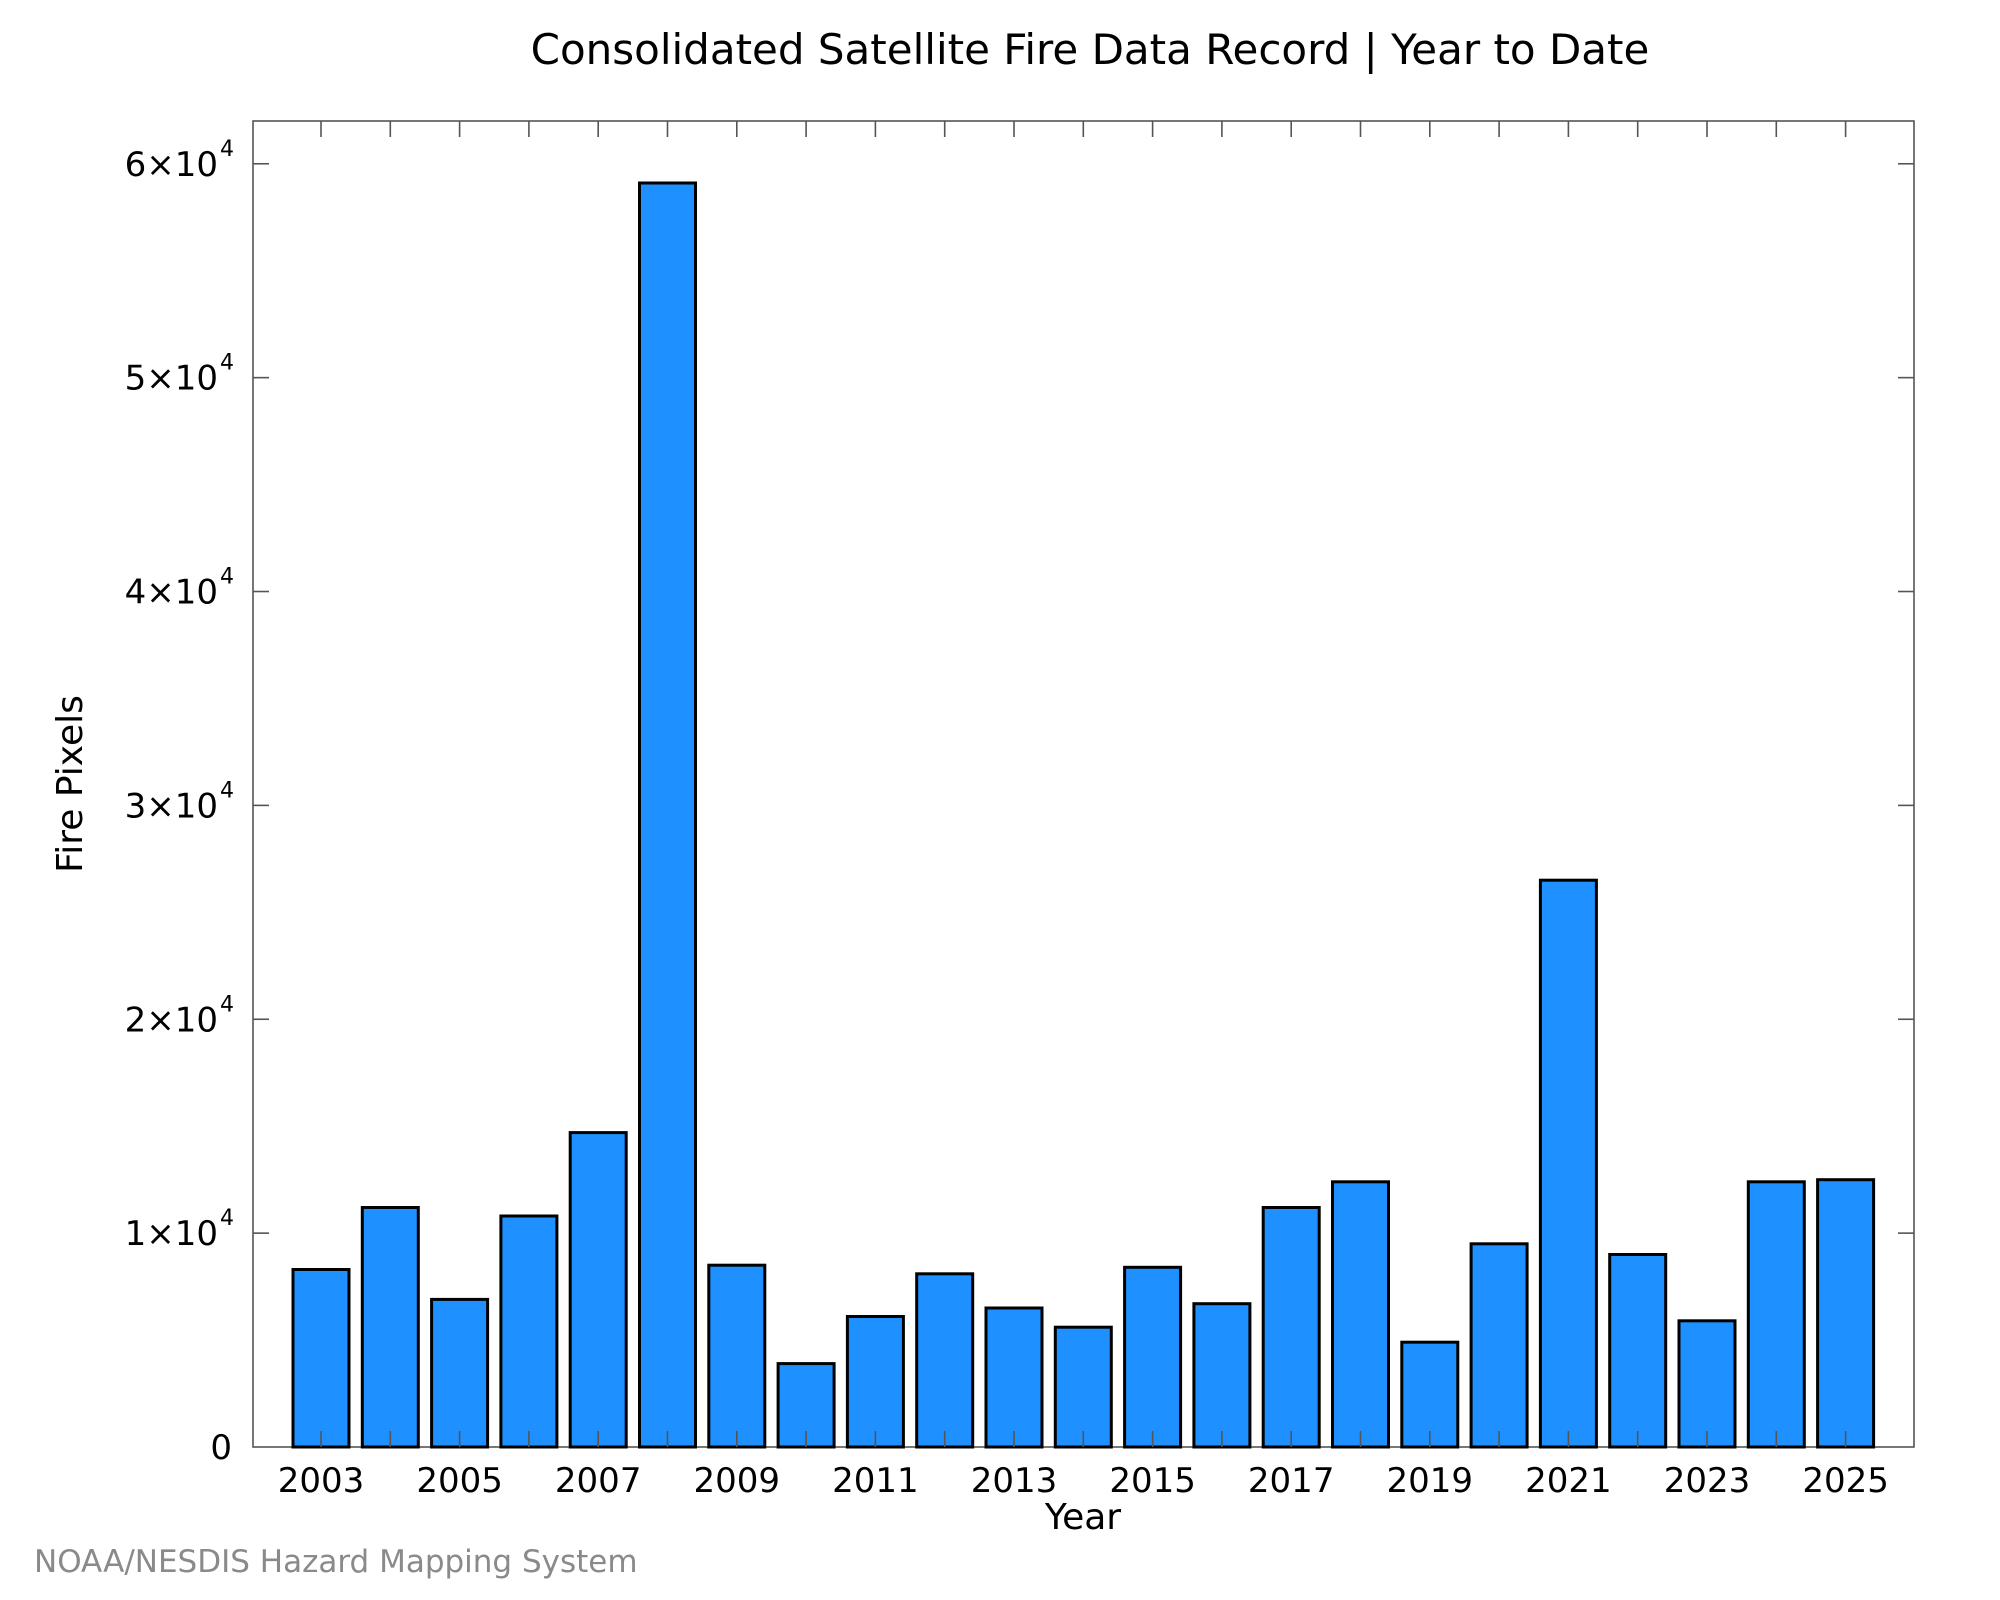 The width and height of the screenshot is (2000, 1600). Describe the element at coordinates (321, 1481) in the screenshot. I see `x-tick-label-2003: 2003` at that location.